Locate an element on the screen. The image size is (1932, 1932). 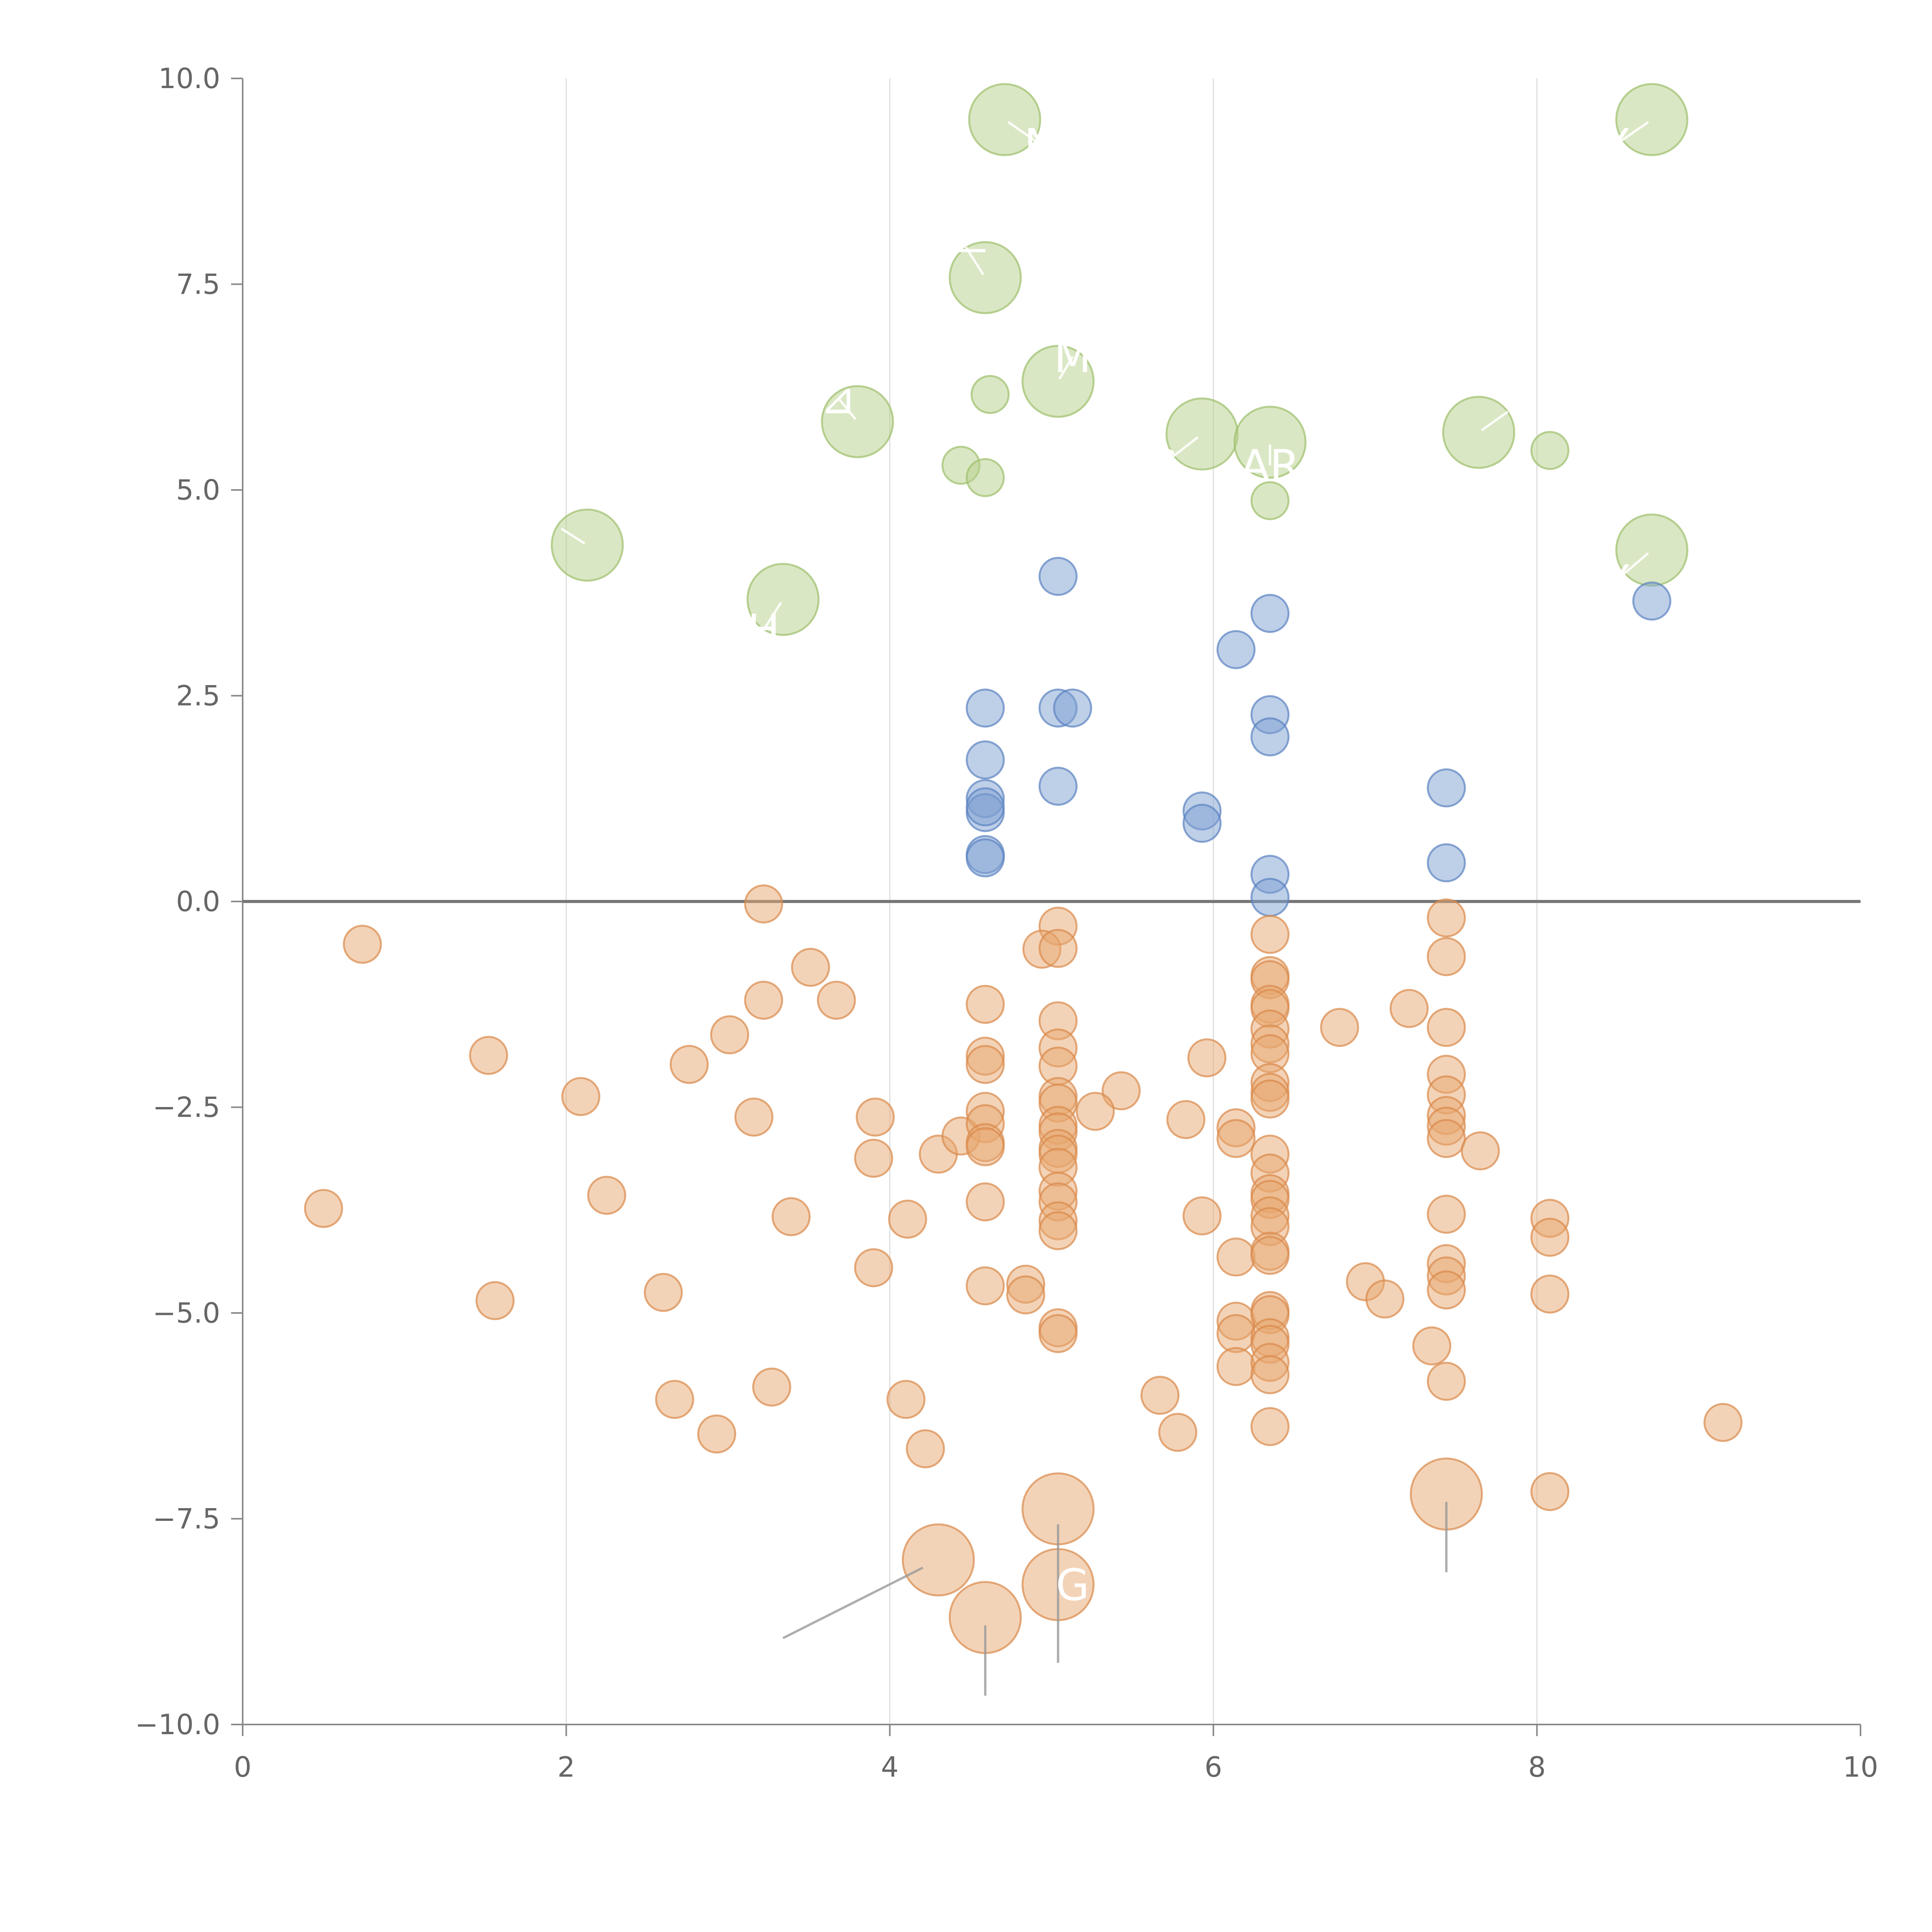
annotation-label: ⊿ is located at coordinates (838, 398).